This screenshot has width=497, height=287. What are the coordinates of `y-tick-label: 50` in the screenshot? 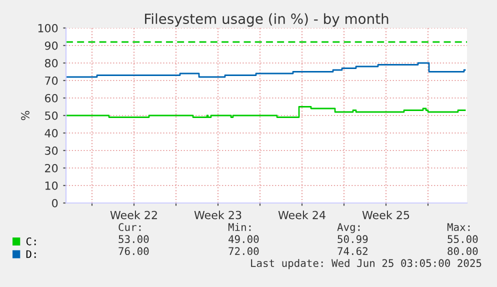 It's located at (51, 115).